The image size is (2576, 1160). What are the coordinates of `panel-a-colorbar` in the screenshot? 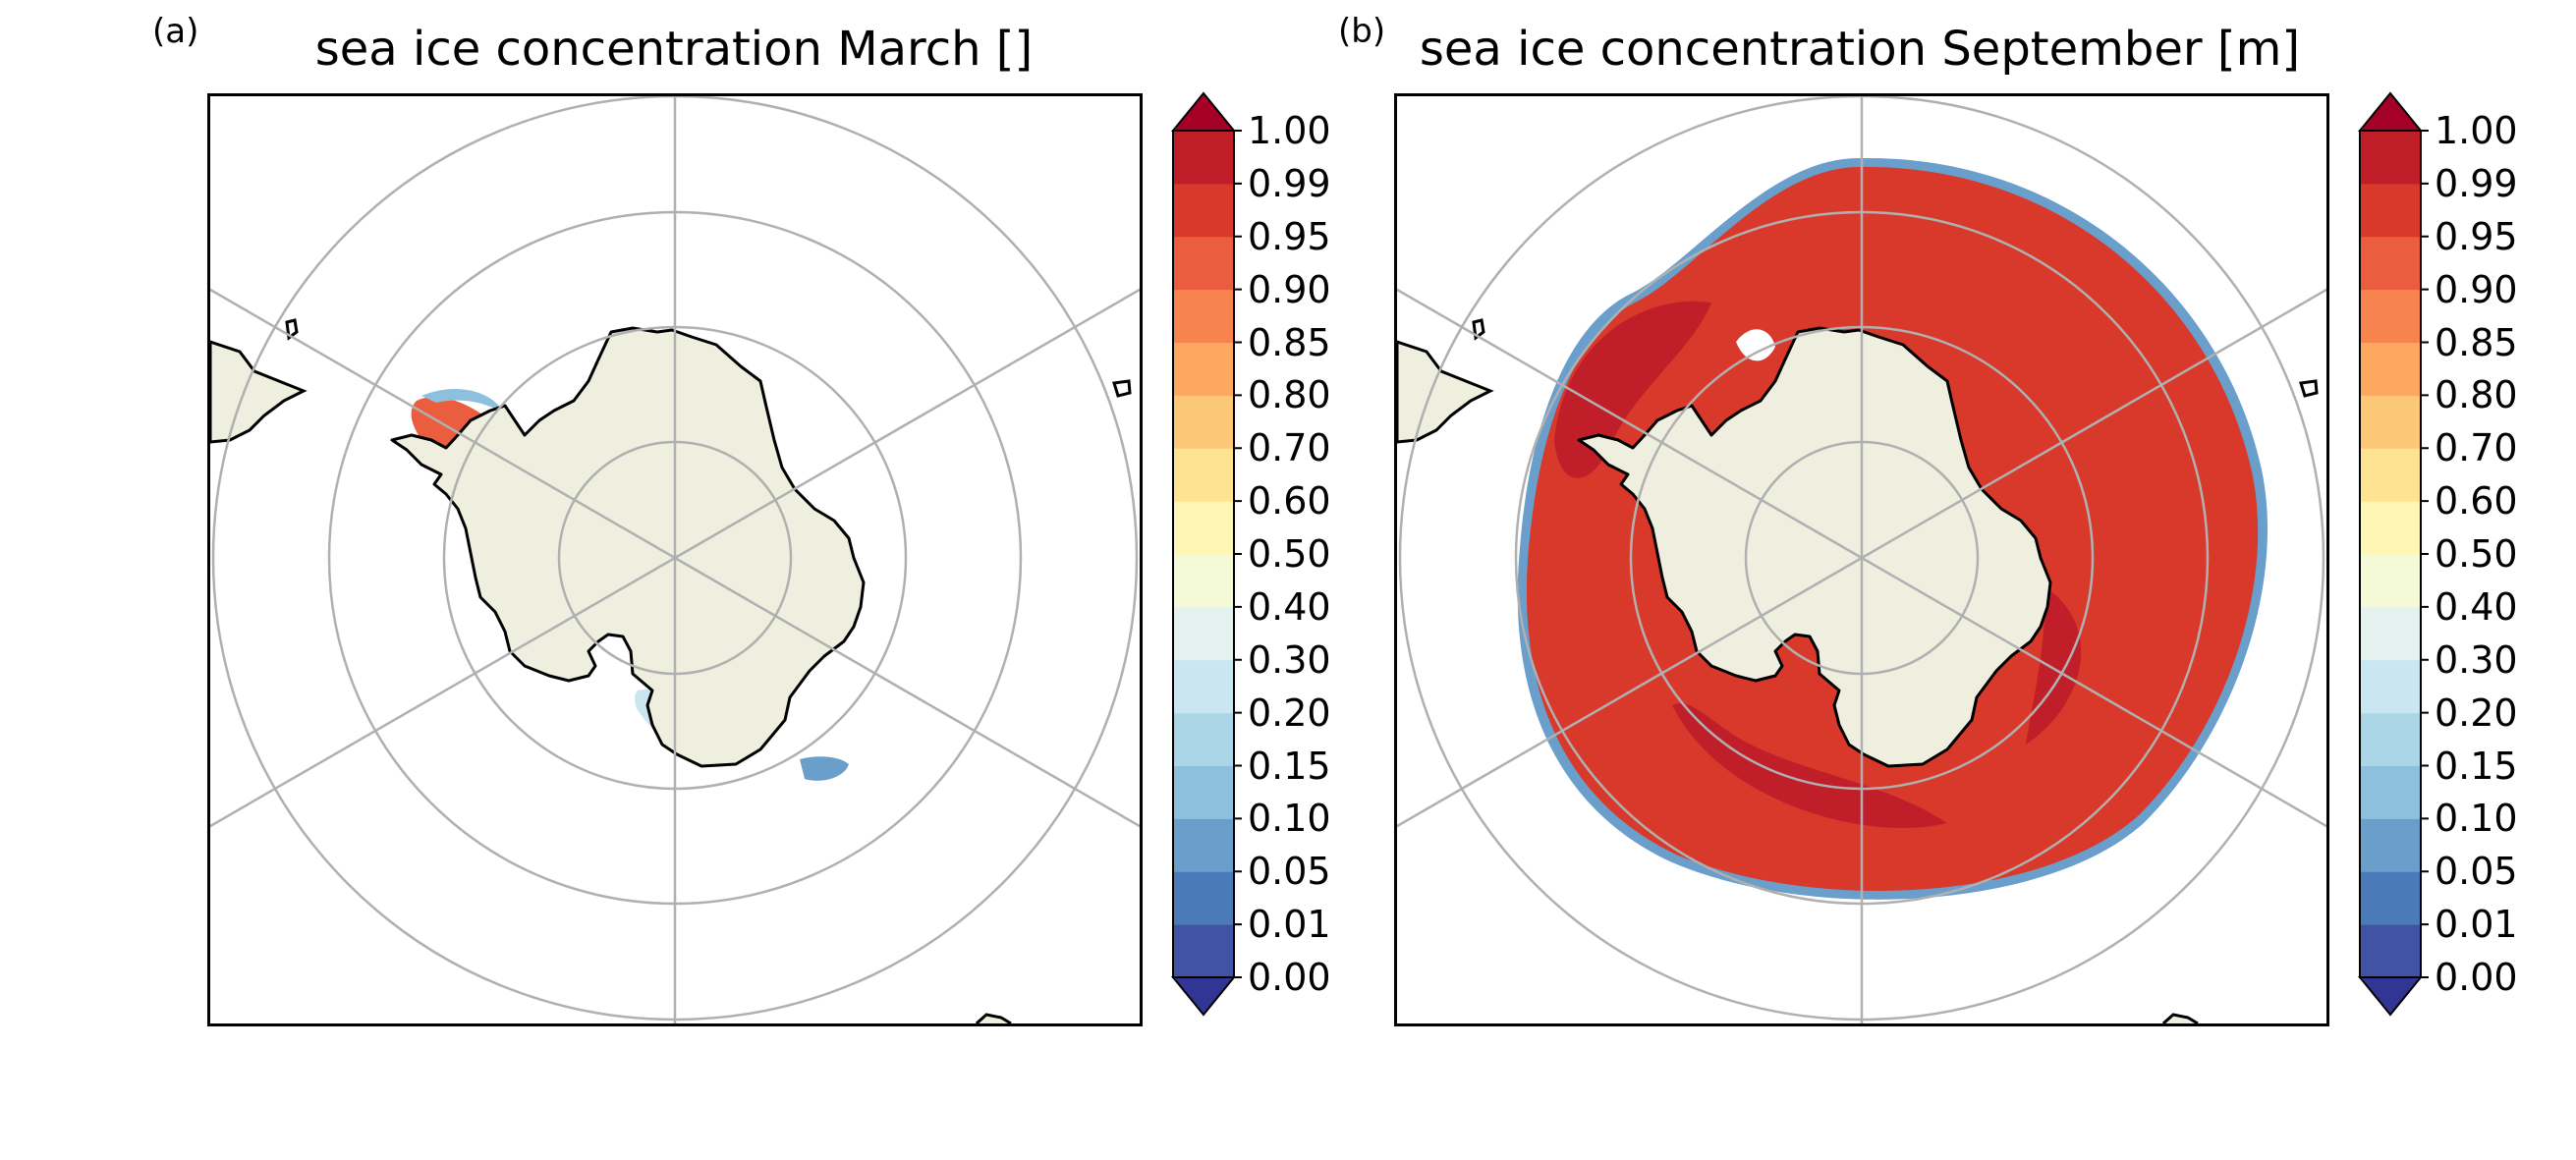 It's located at (1206, 558).